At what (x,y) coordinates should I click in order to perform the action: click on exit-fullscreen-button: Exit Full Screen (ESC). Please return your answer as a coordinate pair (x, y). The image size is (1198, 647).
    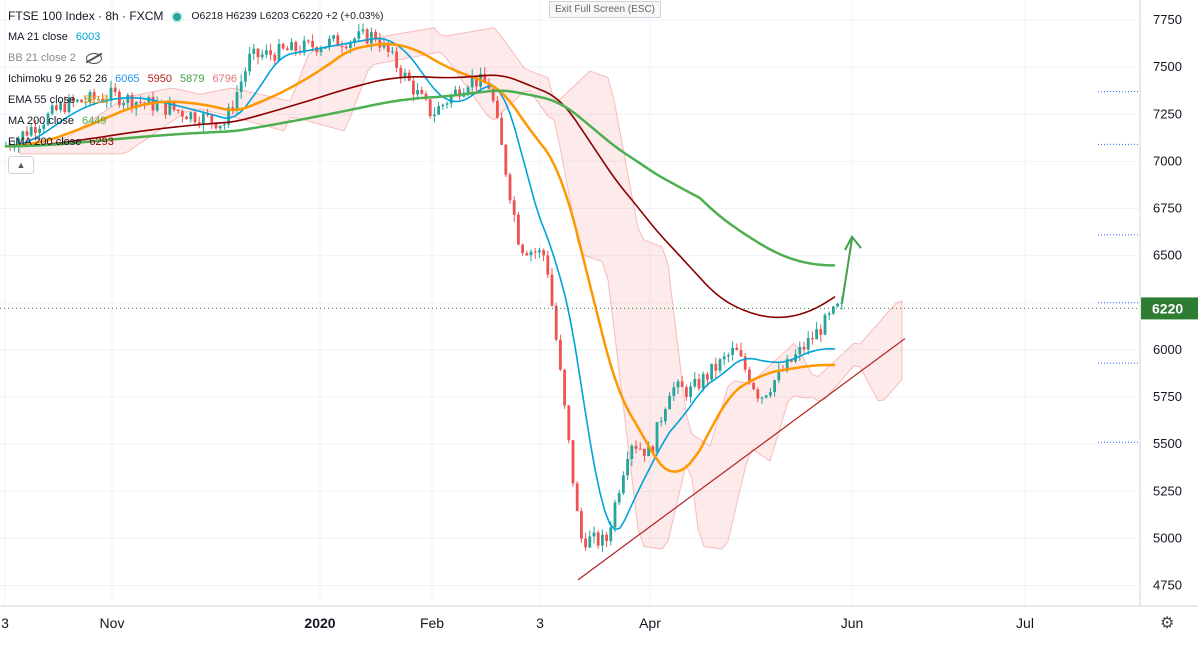
    Looking at the image, I should click on (605, 9).